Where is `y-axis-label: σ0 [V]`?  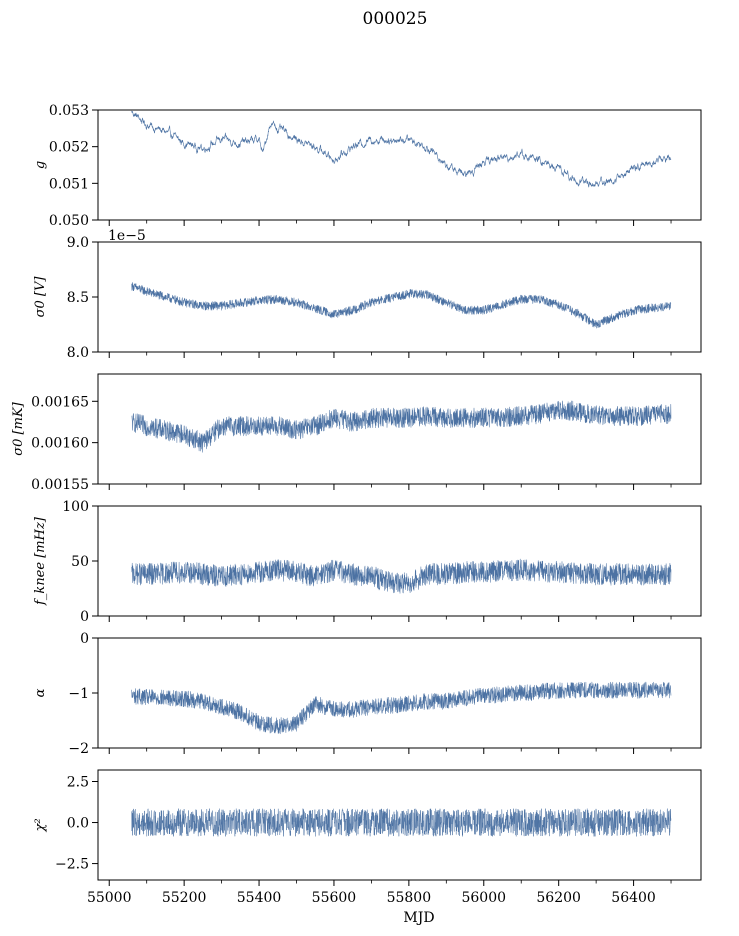
y-axis-label: σ0 [V] is located at coordinates (40, 297).